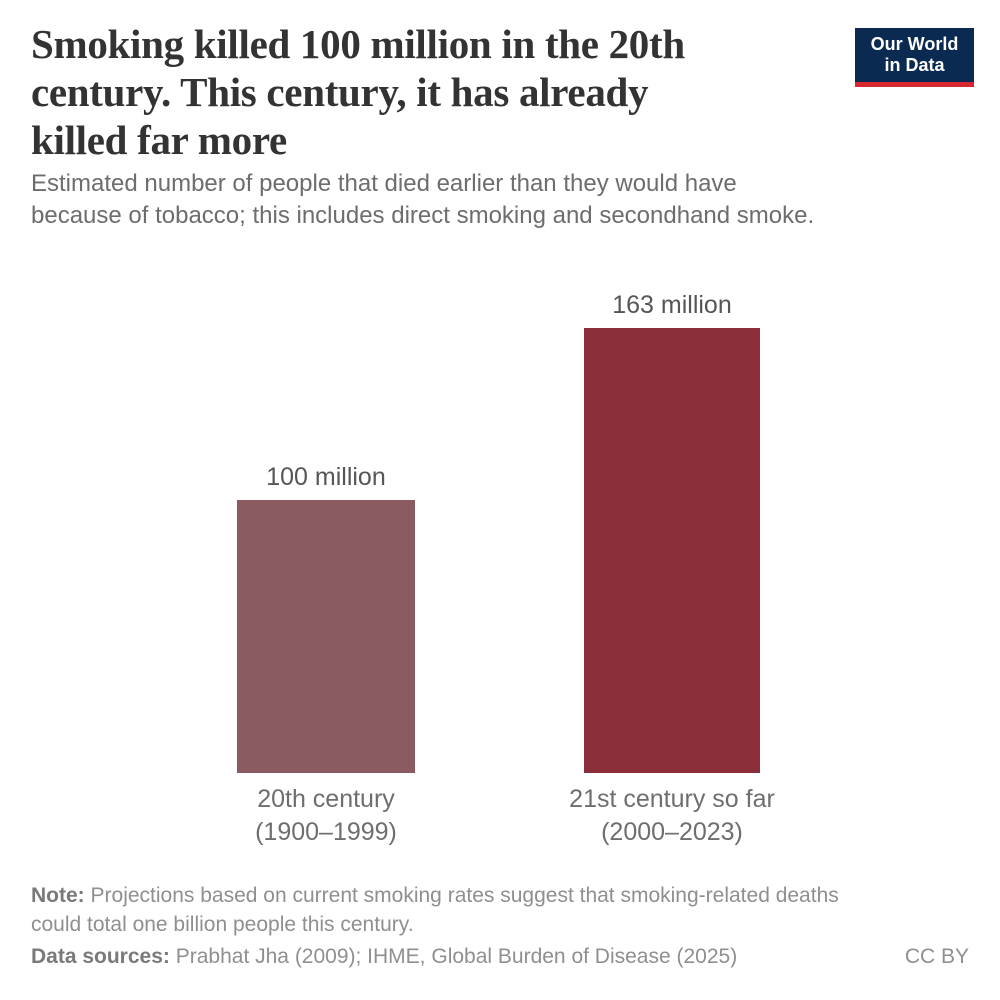 The height and width of the screenshot is (1000, 1000). I want to click on title-line-3: killed far more, so click(159, 140).